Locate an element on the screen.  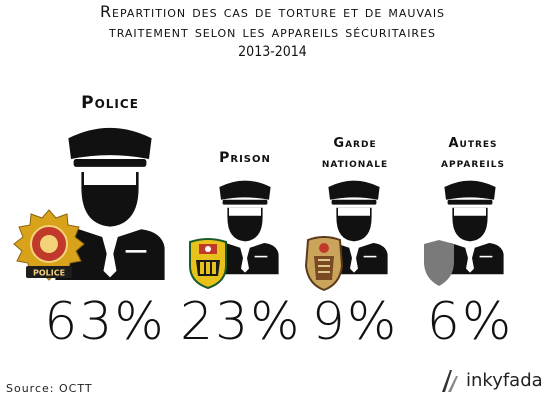
category-label-garde-nationale: Garde nationale is located at coordinates (355, 153).